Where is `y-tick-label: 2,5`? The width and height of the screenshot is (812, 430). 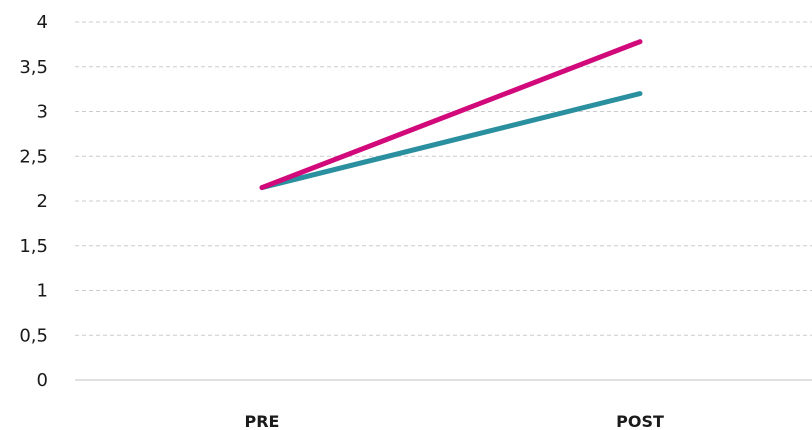 y-tick-label: 2,5 is located at coordinates (33, 156).